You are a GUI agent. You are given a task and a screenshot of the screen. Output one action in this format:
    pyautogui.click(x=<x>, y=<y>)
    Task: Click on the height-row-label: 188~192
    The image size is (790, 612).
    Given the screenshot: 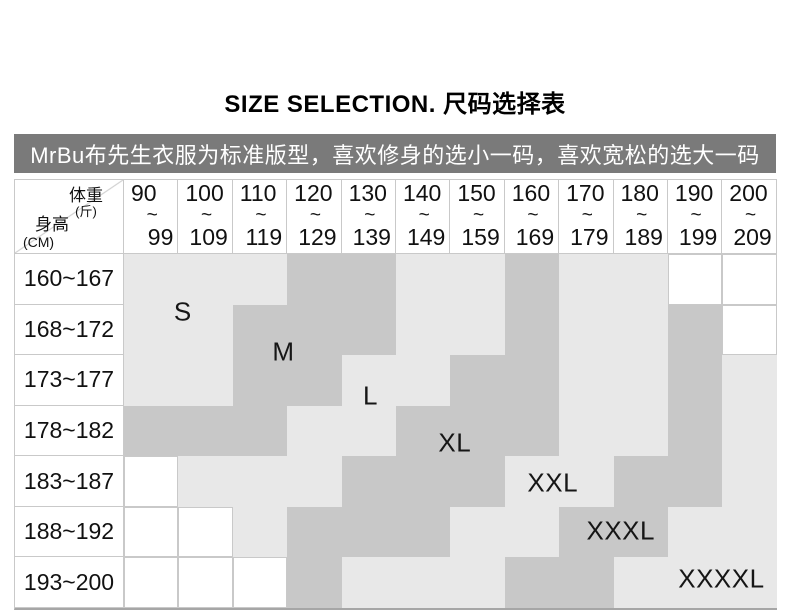 What is the action you would take?
    pyautogui.click(x=69, y=532)
    